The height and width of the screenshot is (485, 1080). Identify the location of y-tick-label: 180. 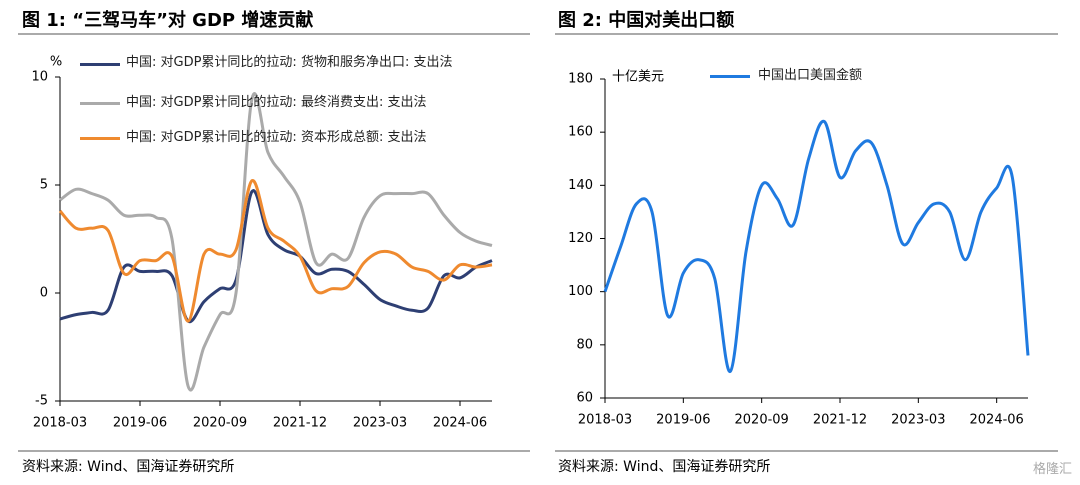
(580, 79).